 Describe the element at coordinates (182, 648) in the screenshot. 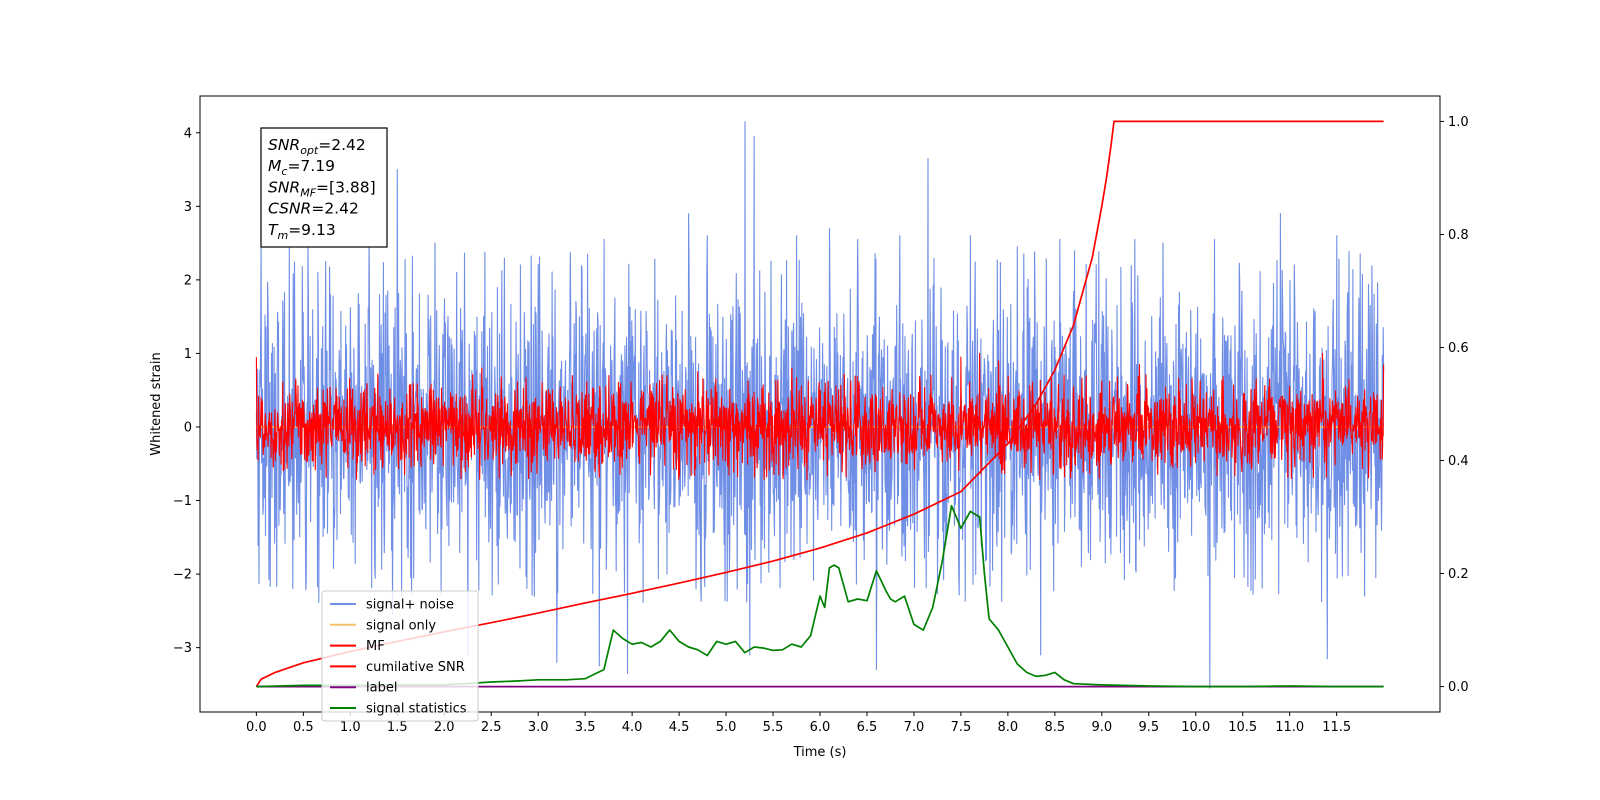

I see `y-tick-label: −3` at that location.